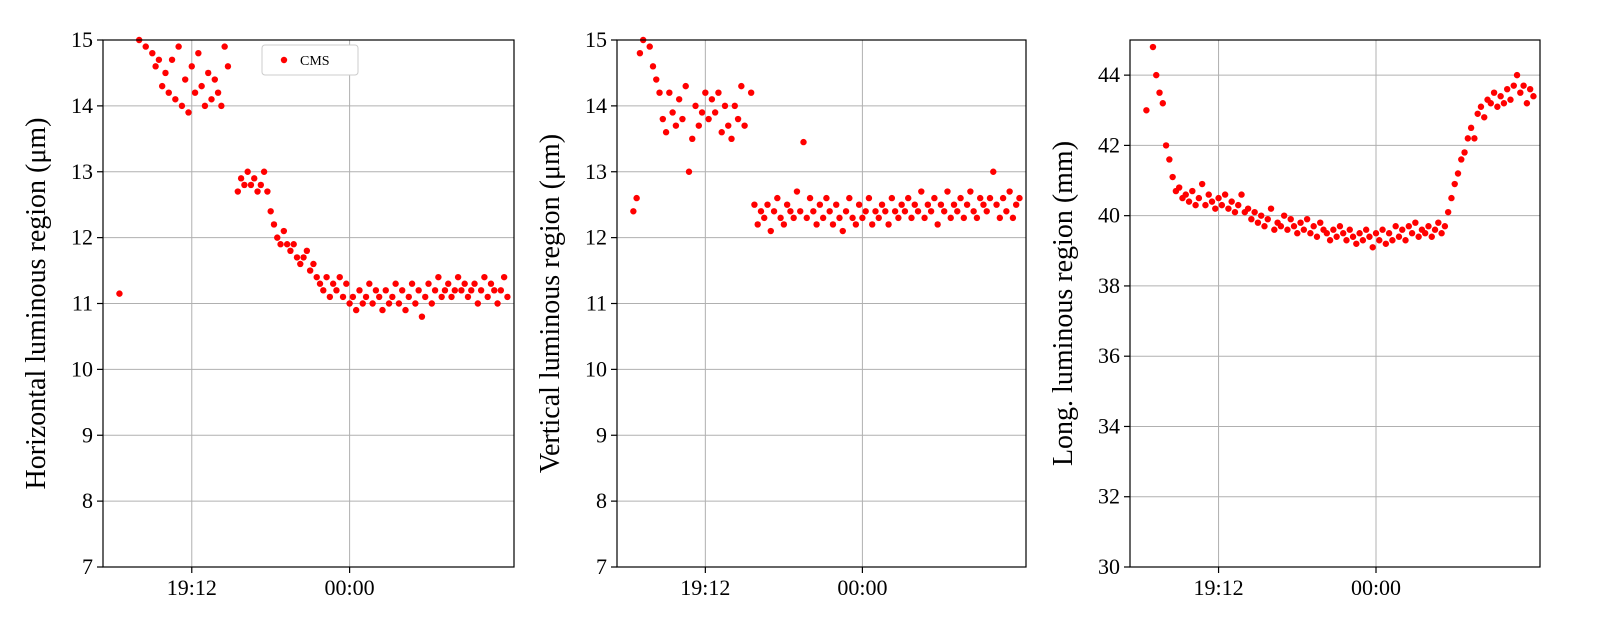 This screenshot has width=1600, height=640. Describe the element at coordinates (862, 587) in the screenshot. I see `x-tick-label: 00:00` at that location.